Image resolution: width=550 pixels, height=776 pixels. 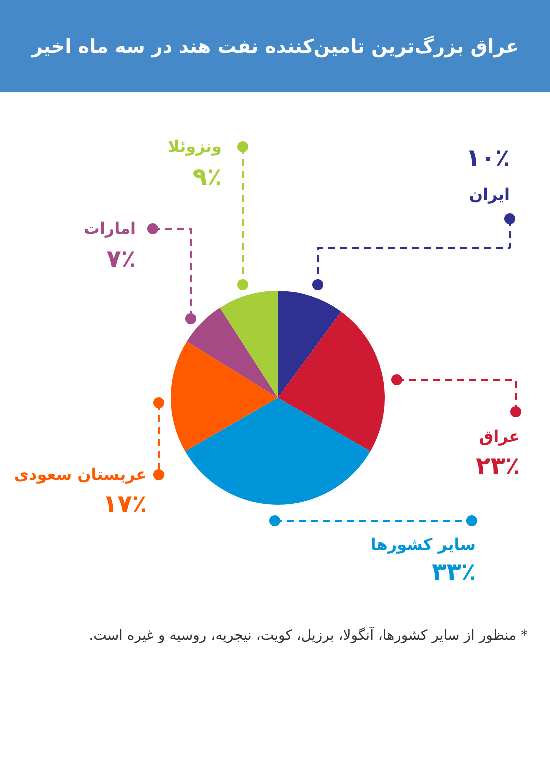 What do you see at coordinates (121, 259) in the screenshot?
I see `data-label: ۷٪` at bounding box center [121, 259].